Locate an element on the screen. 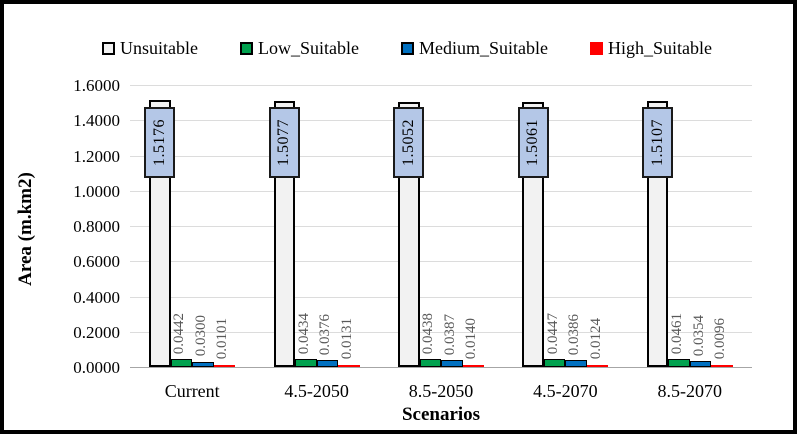 This screenshot has height=434, width=797. data-label: 0.0131 is located at coordinates (346, 339).